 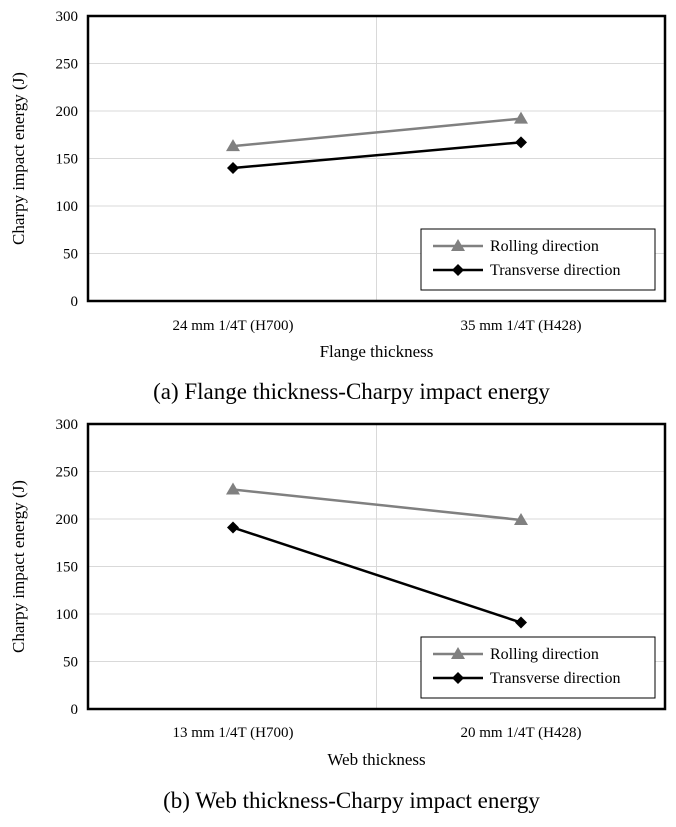 I want to click on caption: (b) Web thickness-Charpy impact energy, so click(x=351, y=800).